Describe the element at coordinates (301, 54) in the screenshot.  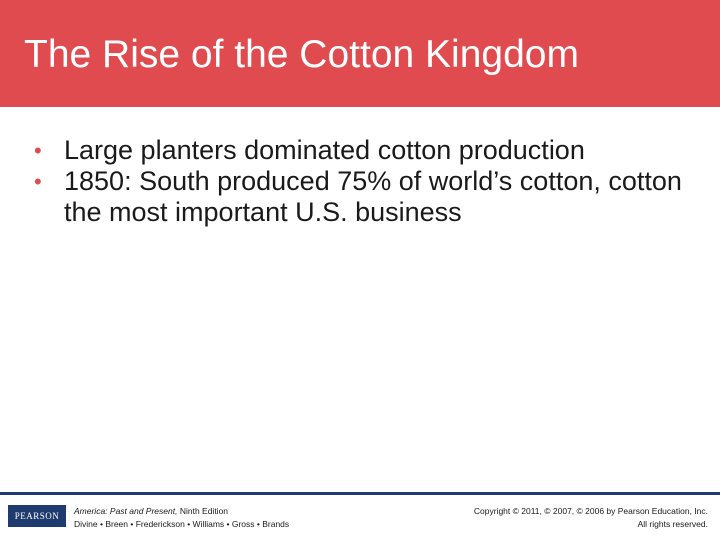
I see `slide-title: The Rise of the Cotton Kingdom` at that location.